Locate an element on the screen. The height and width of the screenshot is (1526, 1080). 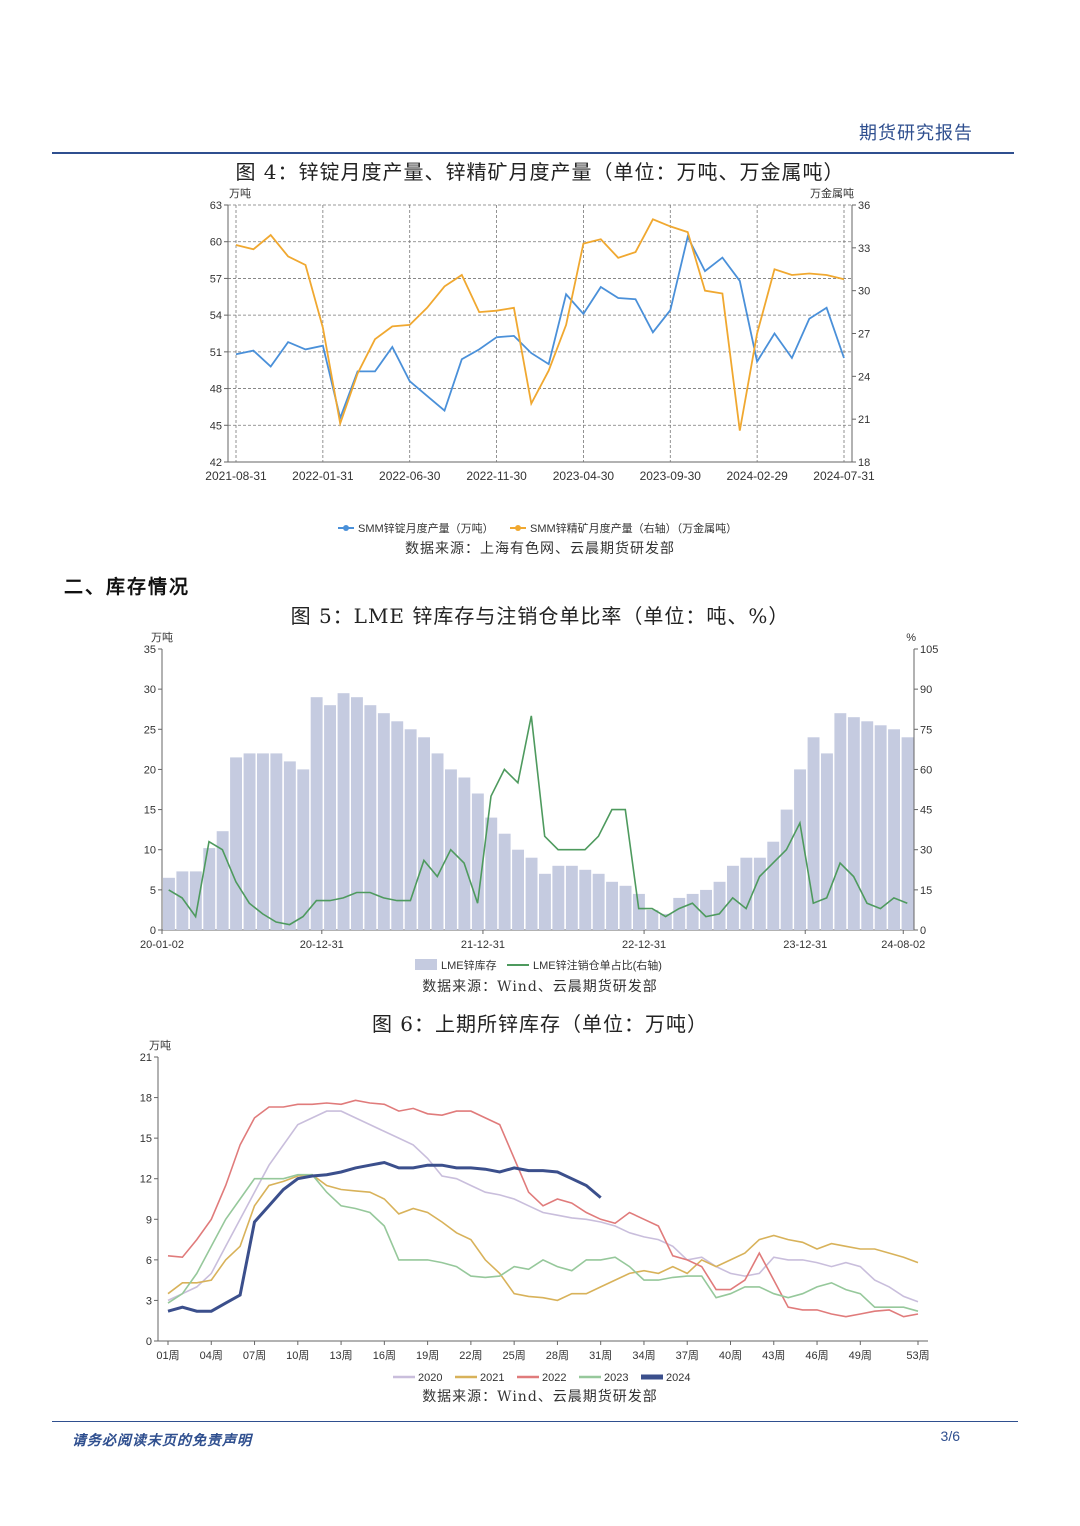
fig4-ytick-label: 63 is located at coordinates (216, 206).